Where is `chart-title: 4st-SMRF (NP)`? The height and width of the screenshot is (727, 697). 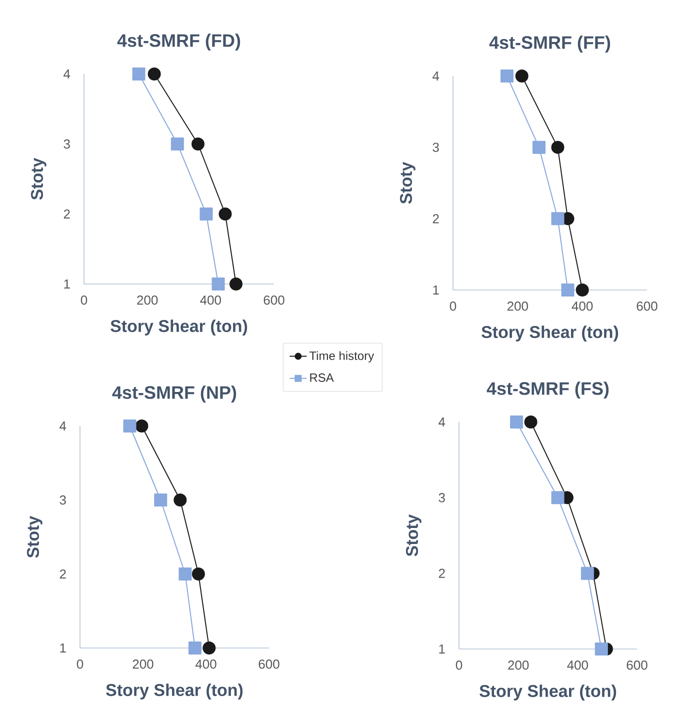 chart-title: 4st-SMRF (NP) is located at coordinates (174, 394).